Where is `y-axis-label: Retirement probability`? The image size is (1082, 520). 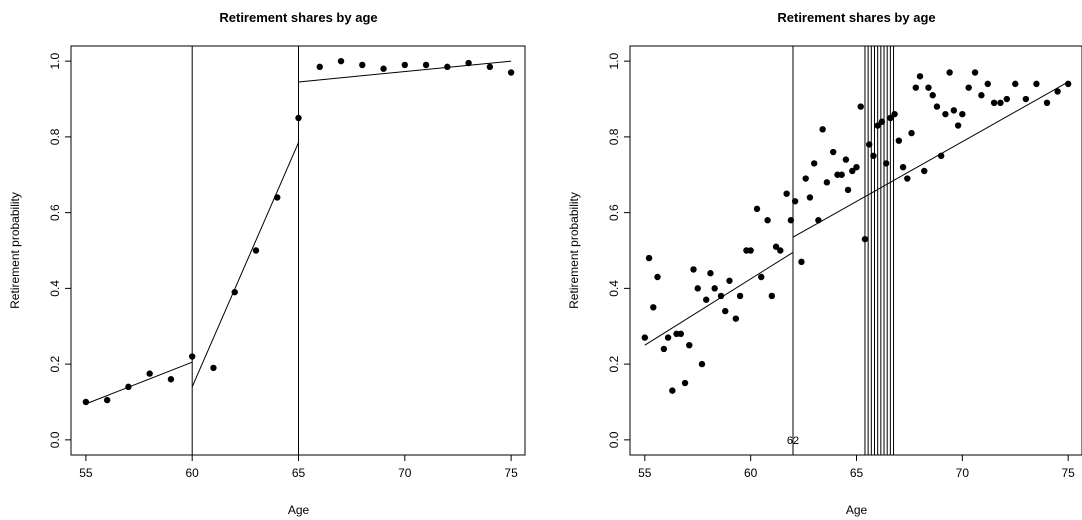 y-axis-label: Retirement probability is located at coordinates (15, 250).